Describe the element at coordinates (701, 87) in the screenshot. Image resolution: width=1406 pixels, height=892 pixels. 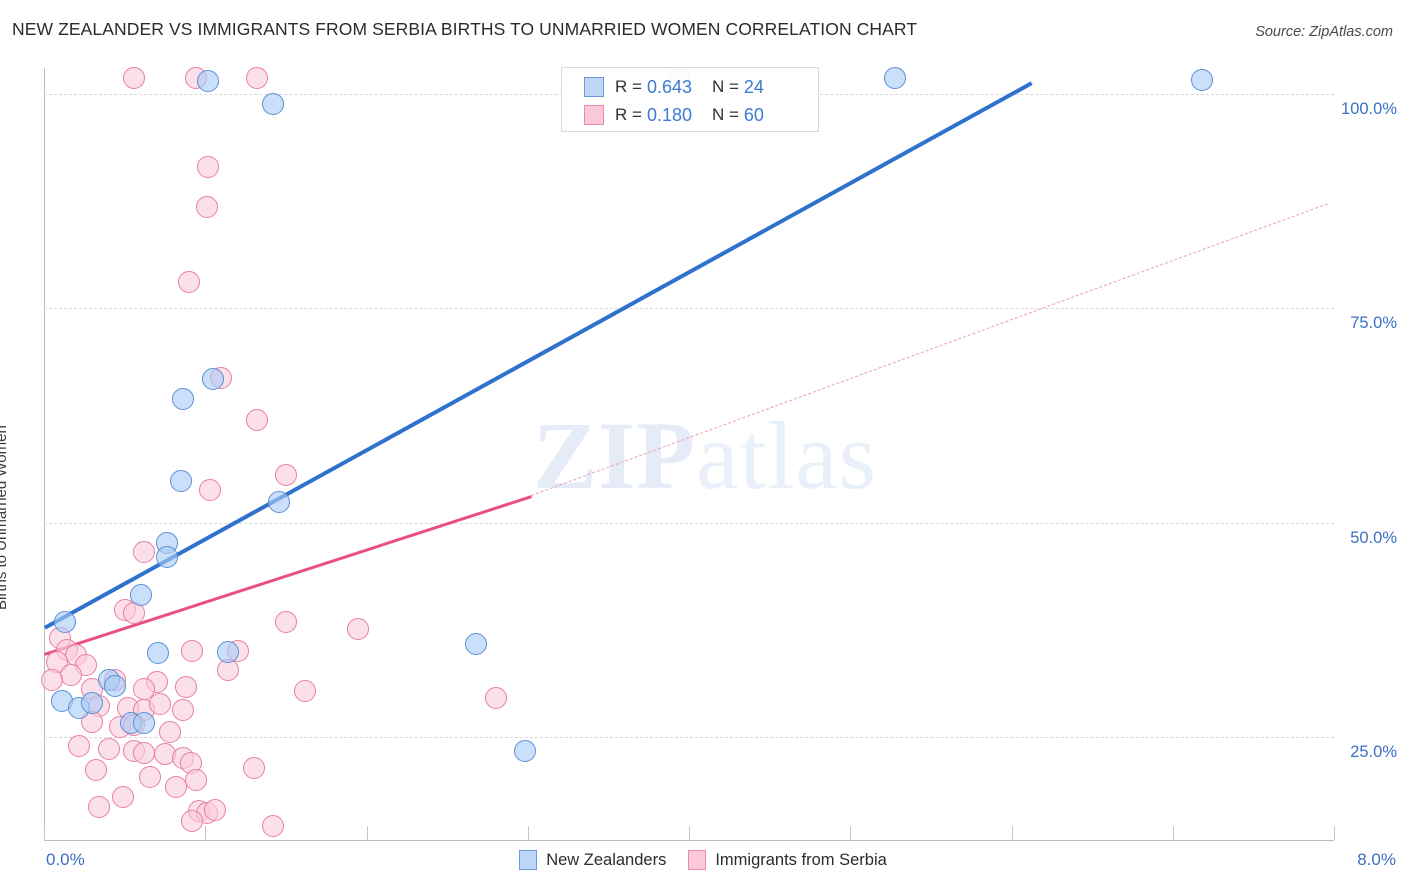
I see `stats-row-new-zealanders: R = 0.643 N = 24` at that location.